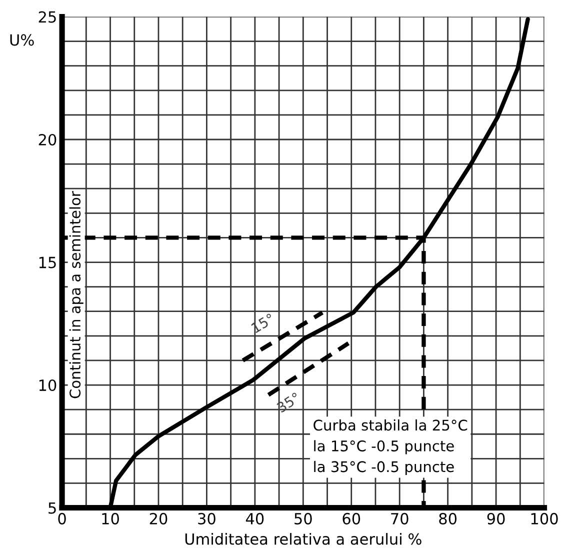 This screenshot has height=558, width=564. What do you see at coordinates (47, 262) in the screenshot?
I see `y-tick-label: 15` at bounding box center [47, 262].